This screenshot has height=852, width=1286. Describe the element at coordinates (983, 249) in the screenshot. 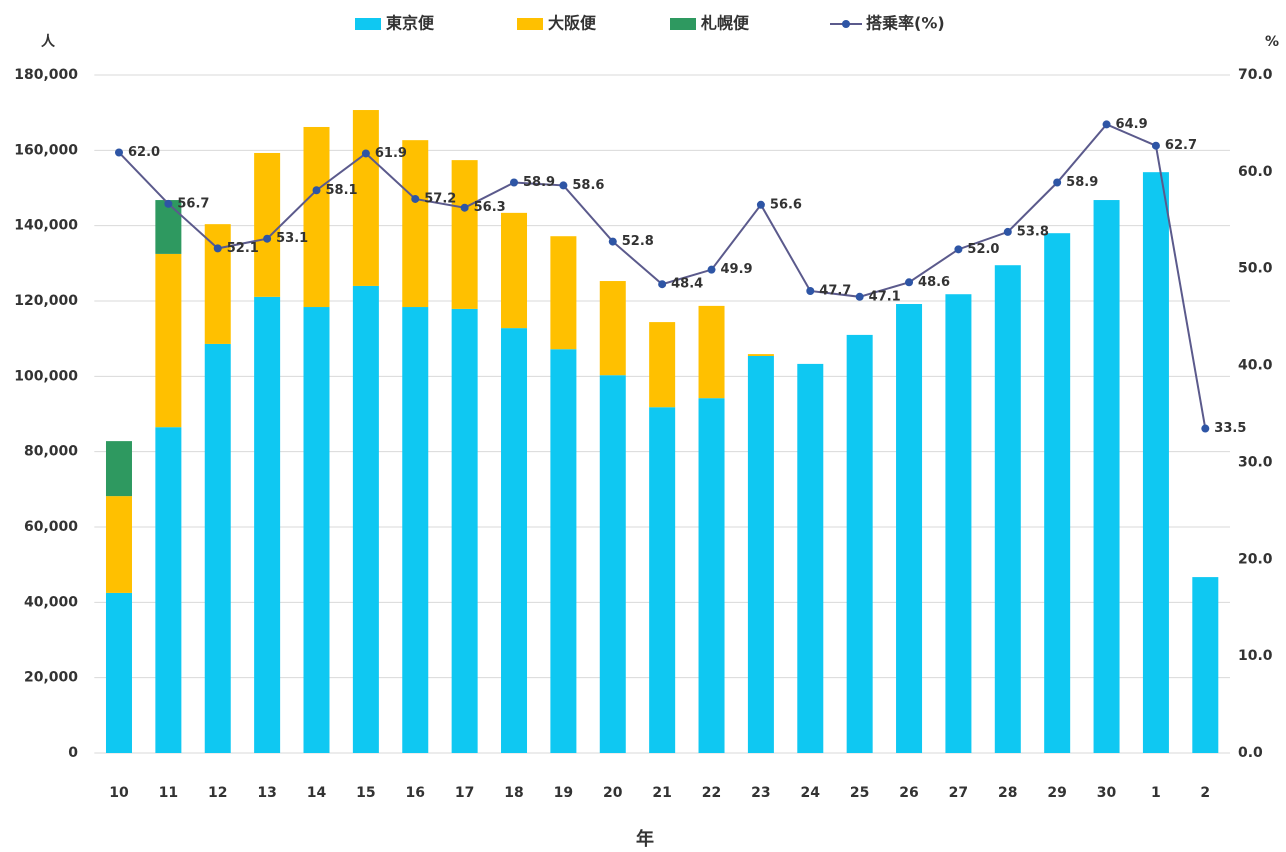

I see `data-label: 52.0` at that location.